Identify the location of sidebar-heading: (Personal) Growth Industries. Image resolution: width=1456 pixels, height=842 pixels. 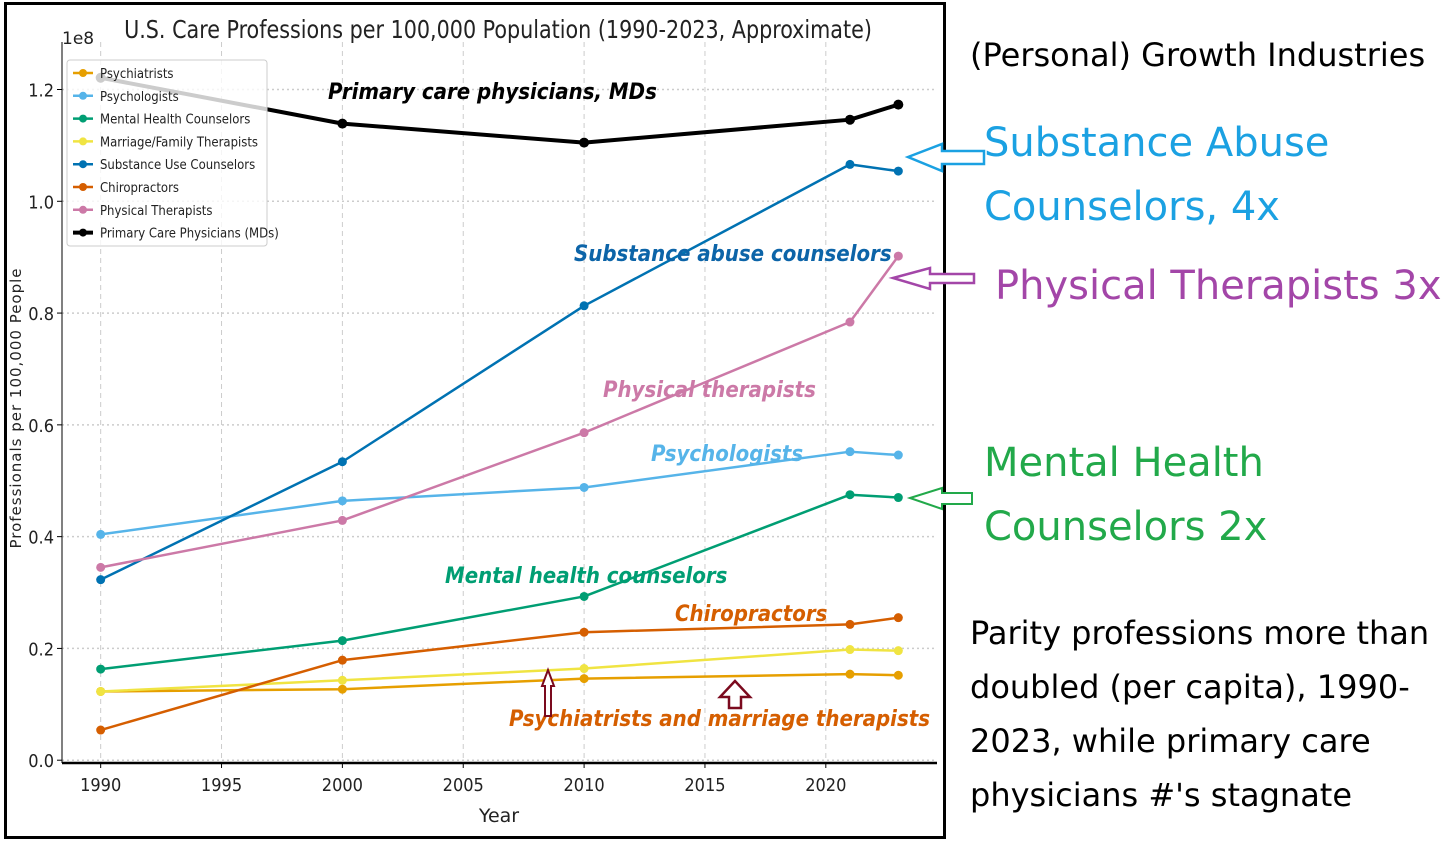
(1198, 55).